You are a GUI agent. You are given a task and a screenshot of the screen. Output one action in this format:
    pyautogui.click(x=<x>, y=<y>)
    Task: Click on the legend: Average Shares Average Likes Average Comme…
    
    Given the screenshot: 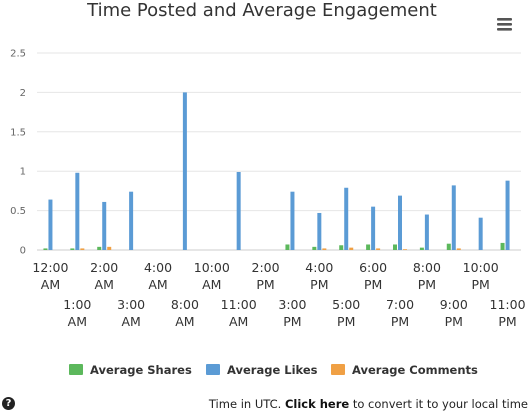 What is the action you would take?
    pyautogui.click(x=273, y=370)
    